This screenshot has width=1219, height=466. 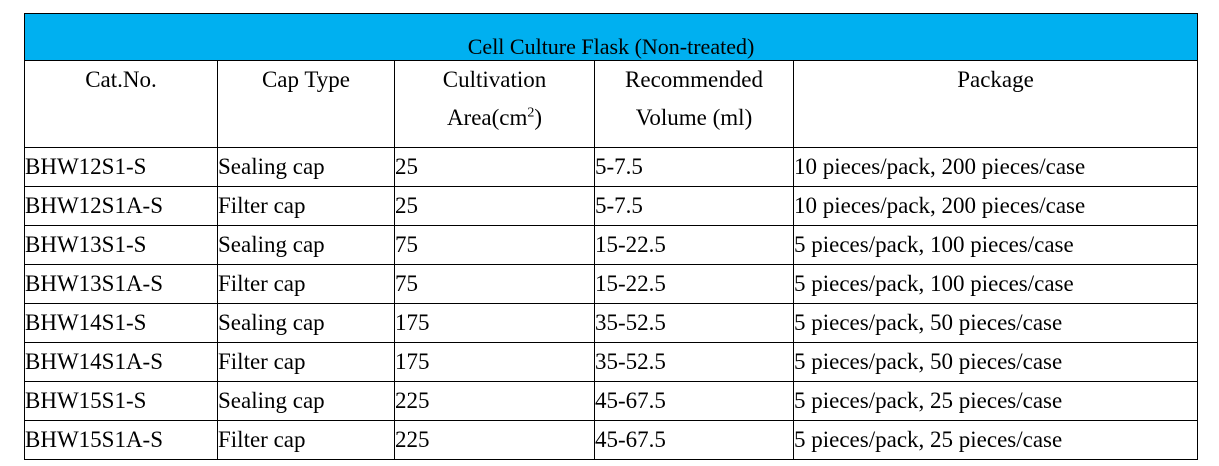 I want to click on table-title: Cell Culture Flask (Non-treated), so click(x=611, y=37).